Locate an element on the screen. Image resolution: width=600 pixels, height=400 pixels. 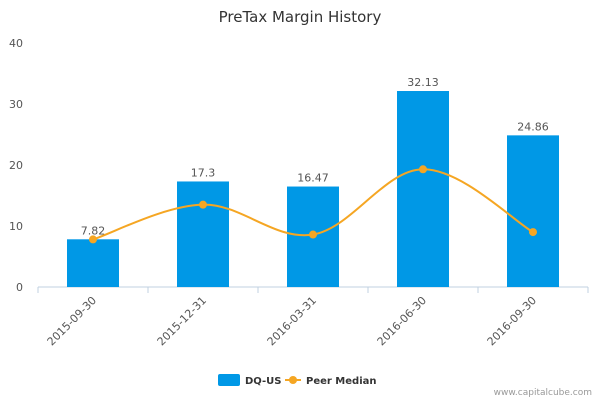
legend-label-peer-median: Peer Median is located at coordinates (341, 381).